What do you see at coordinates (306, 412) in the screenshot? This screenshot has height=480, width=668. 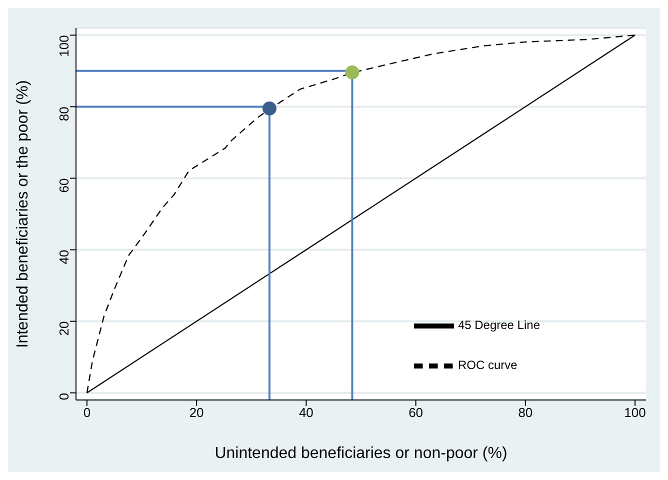 I see `x-tick-label: 40` at bounding box center [306, 412].